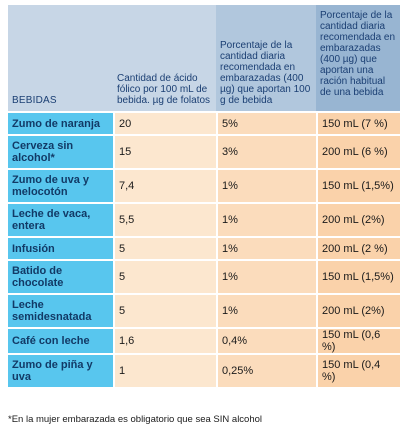 This screenshot has width=408, height=434. I want to click on row-racion: 200 mL (6 %), so click(358, 151).